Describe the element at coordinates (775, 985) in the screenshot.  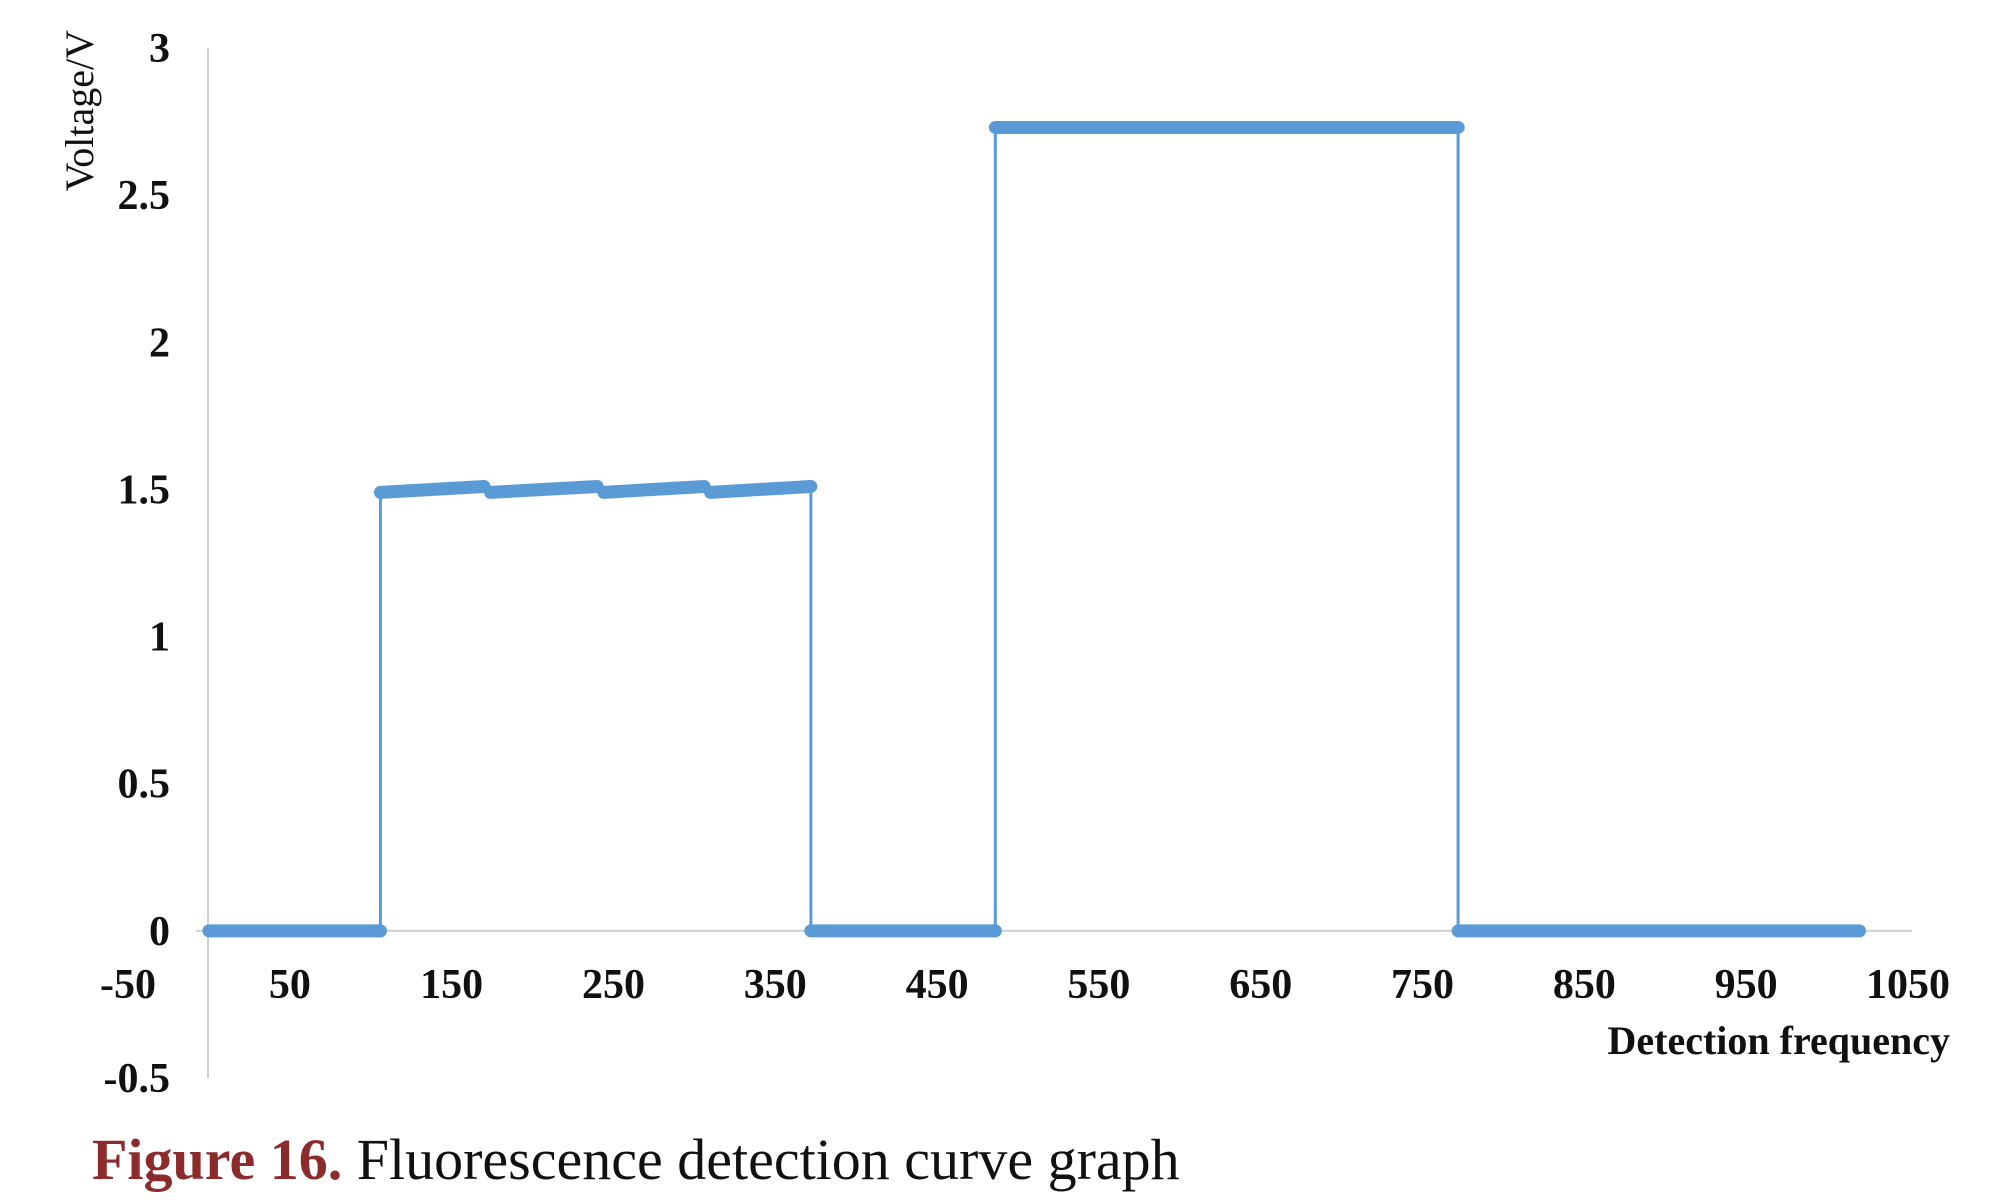
I see `x-tick-label: 350` at that location.